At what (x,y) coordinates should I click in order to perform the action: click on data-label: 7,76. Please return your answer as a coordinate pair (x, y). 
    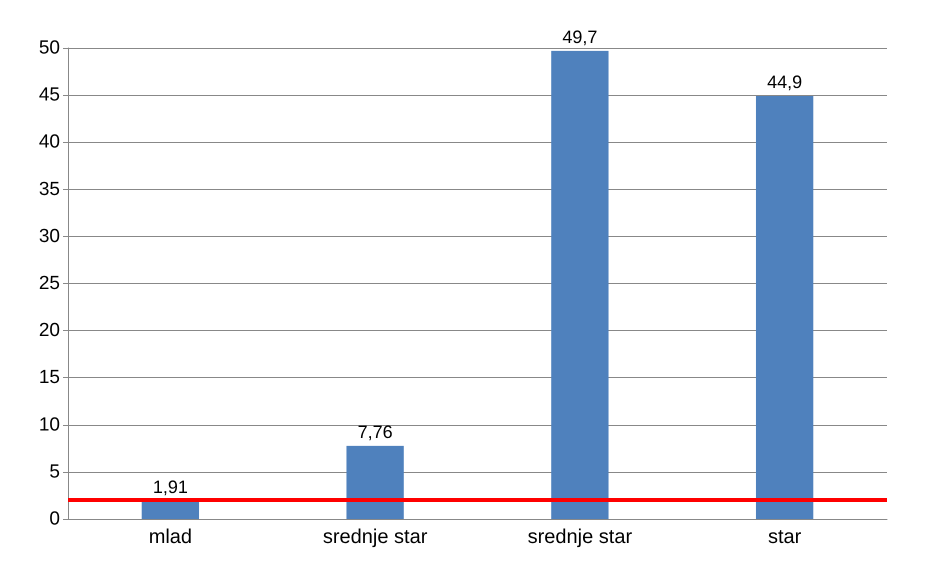
    Looking at the image, I should click on (375, 432).